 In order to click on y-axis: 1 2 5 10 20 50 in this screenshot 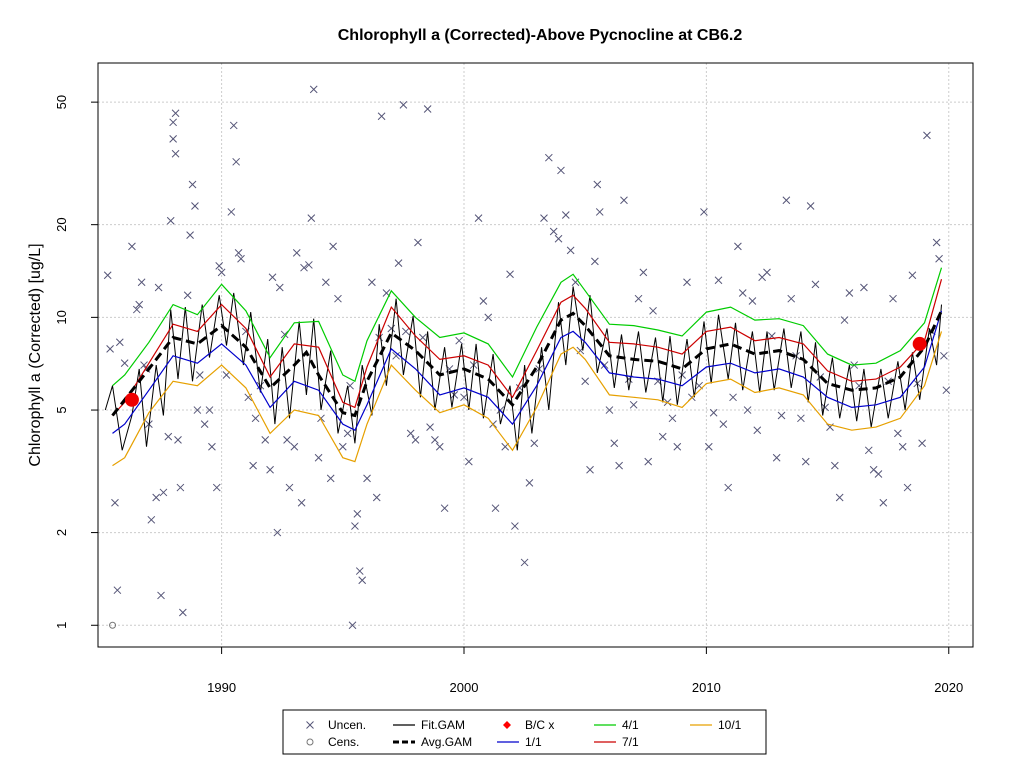, I will do `click(76, 362)`.